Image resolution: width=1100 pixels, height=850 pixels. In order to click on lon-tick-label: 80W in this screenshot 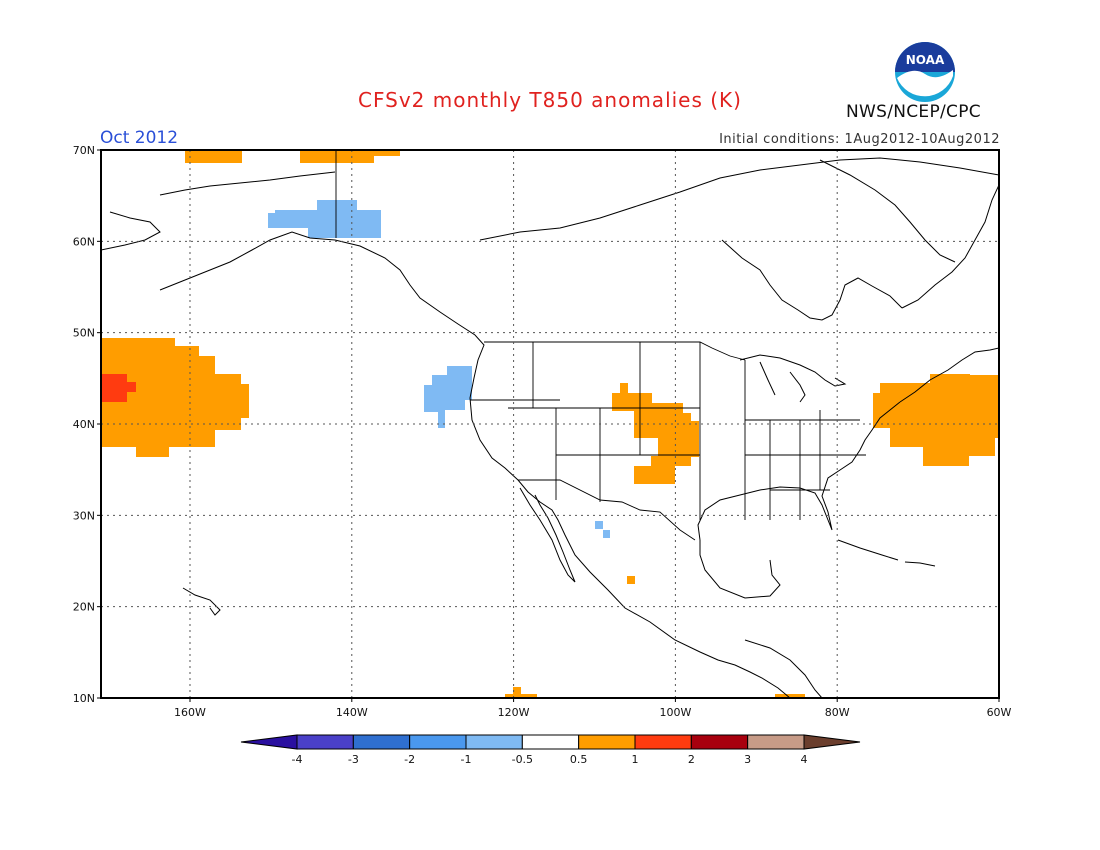, I will do `click(837, 712)`.